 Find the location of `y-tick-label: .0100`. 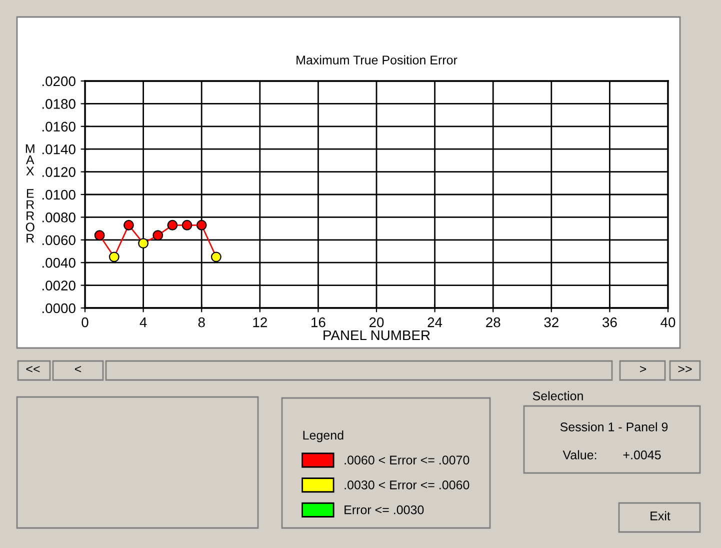

y-tick-label: .0100 is located at coordinates (59, 195).